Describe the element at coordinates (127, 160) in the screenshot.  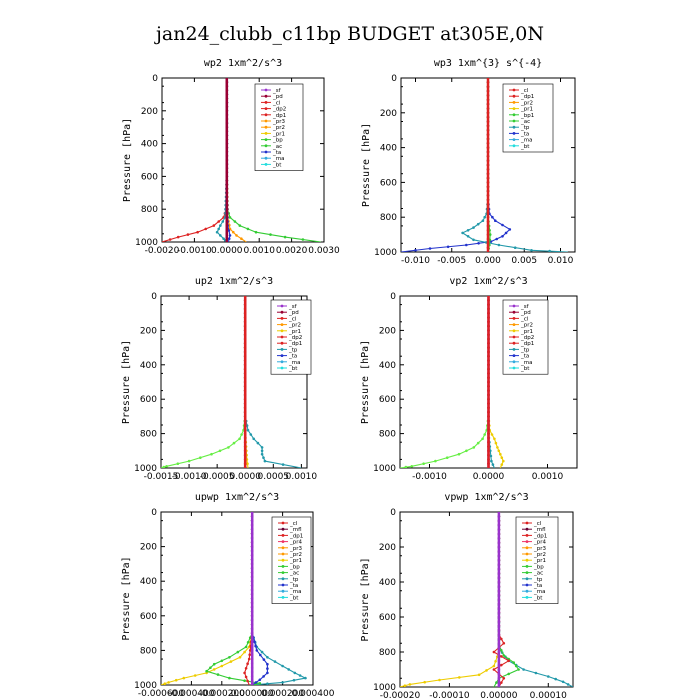
I see `y-axis-label: Pressure [hPa]` at that location.